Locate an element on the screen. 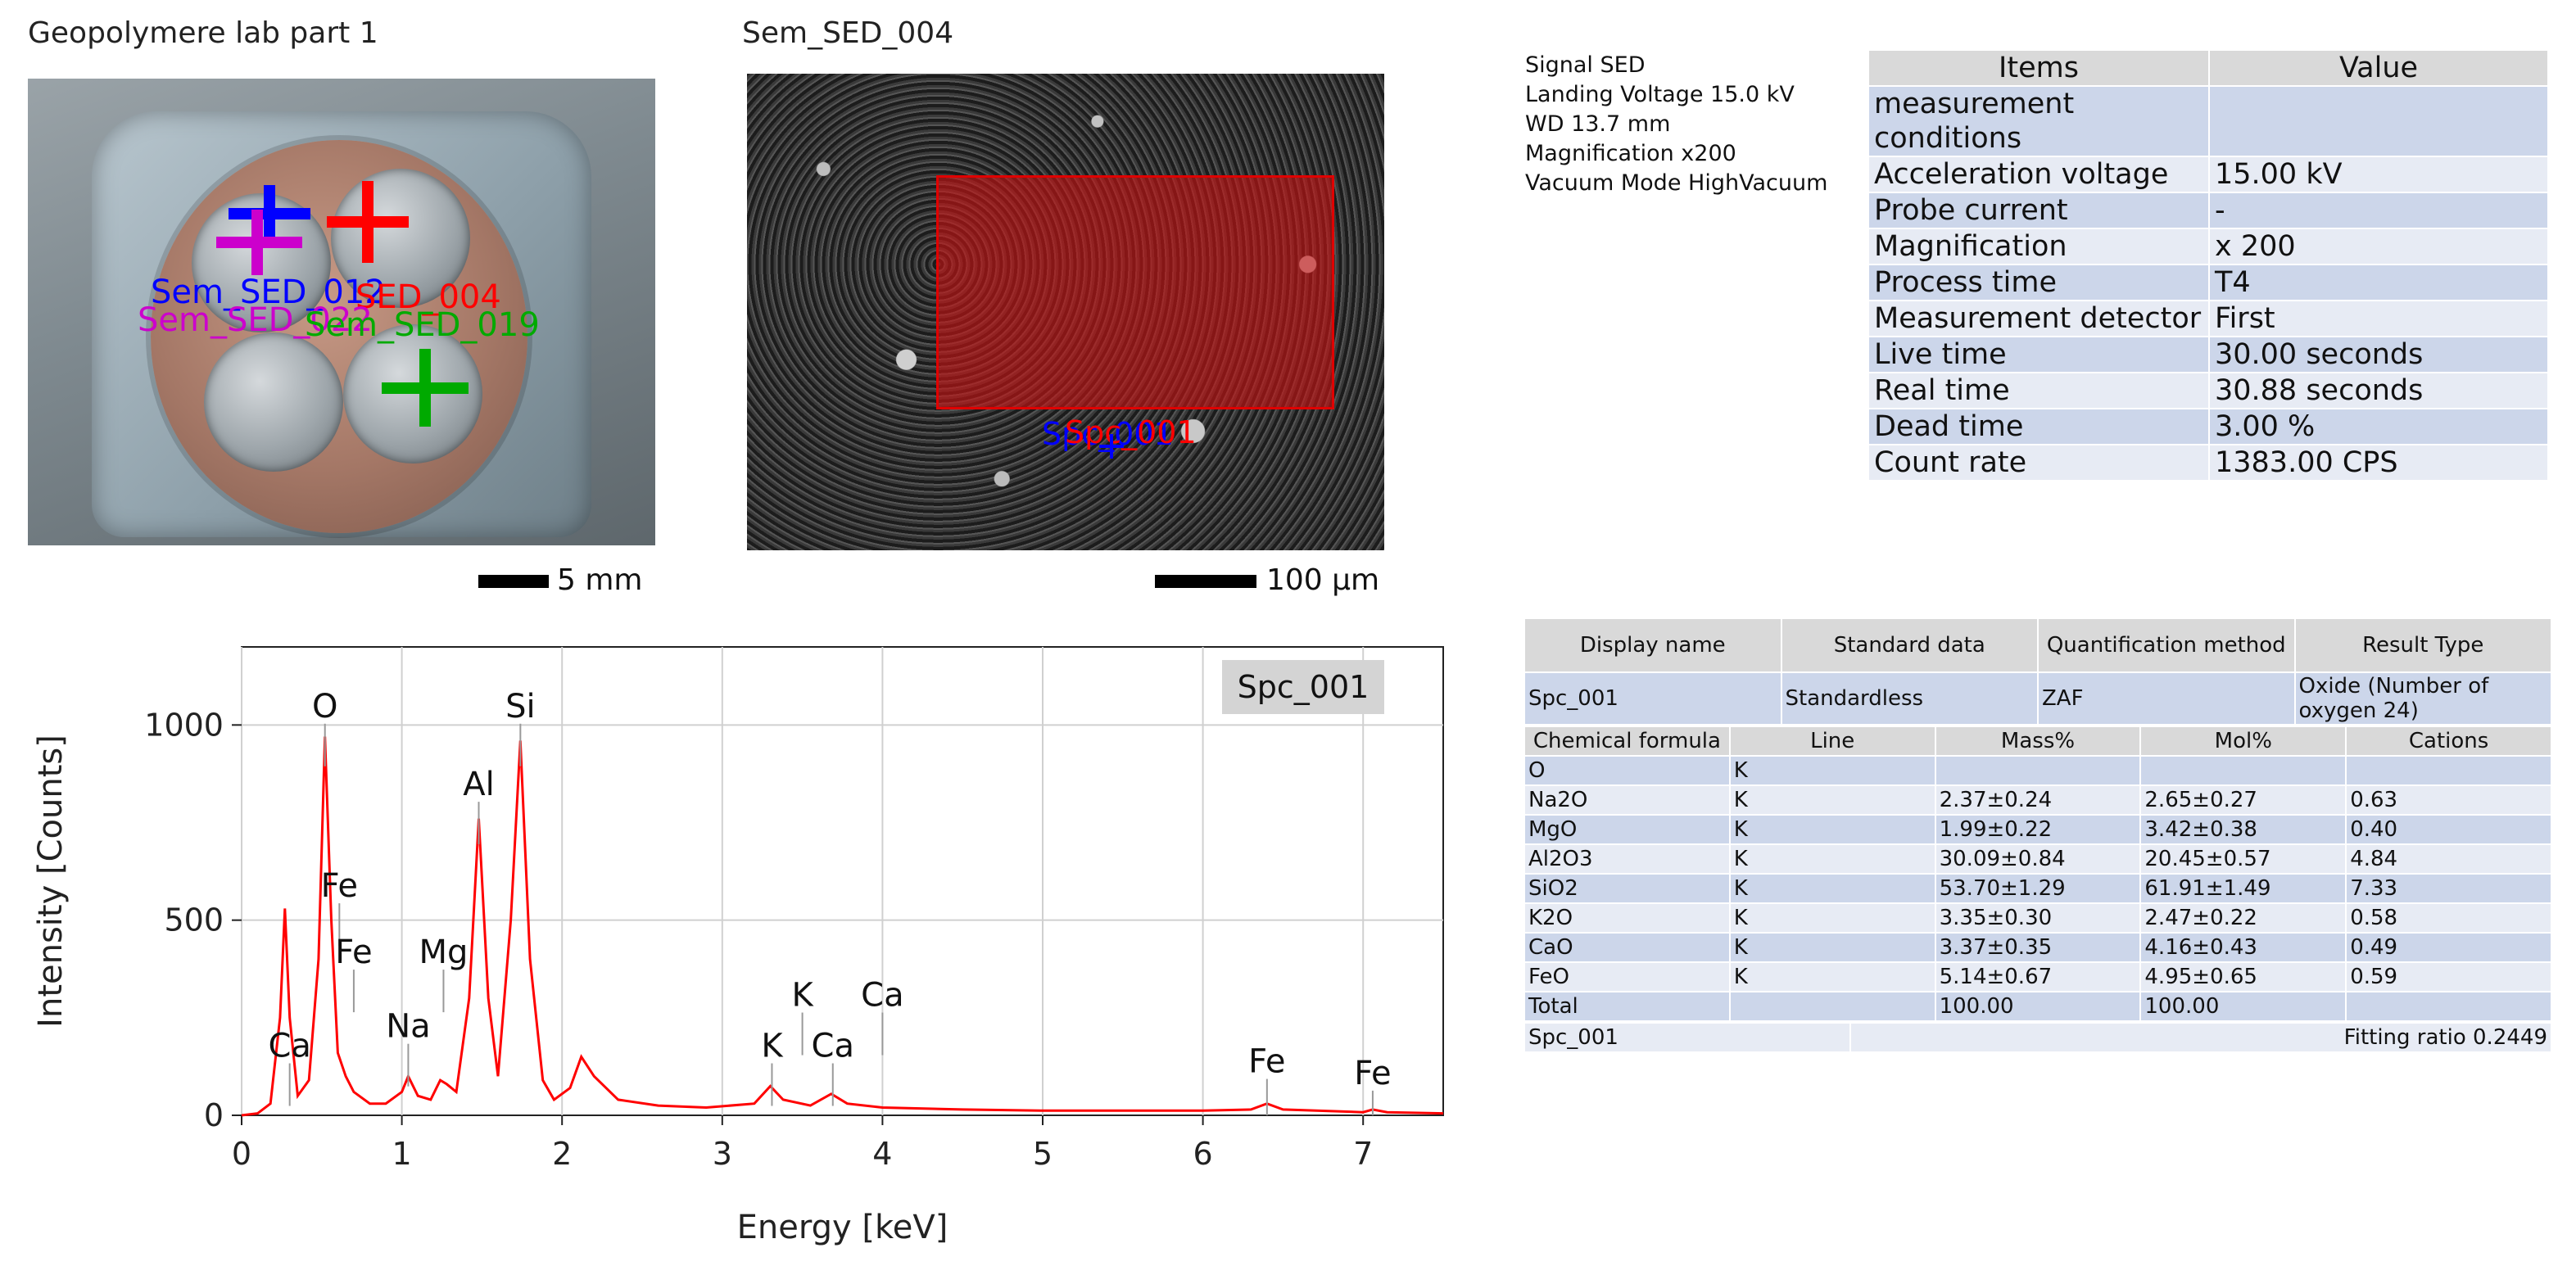 The width and height of the screenshot is (2576, 1275). x-tick-label: 4 is located at coordinates (882, 1154).